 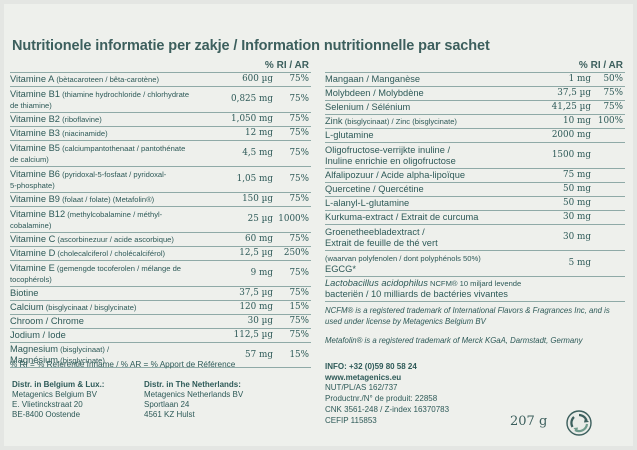 I want to click on nutrient-name: Biotine, so click(x=101, y=293).